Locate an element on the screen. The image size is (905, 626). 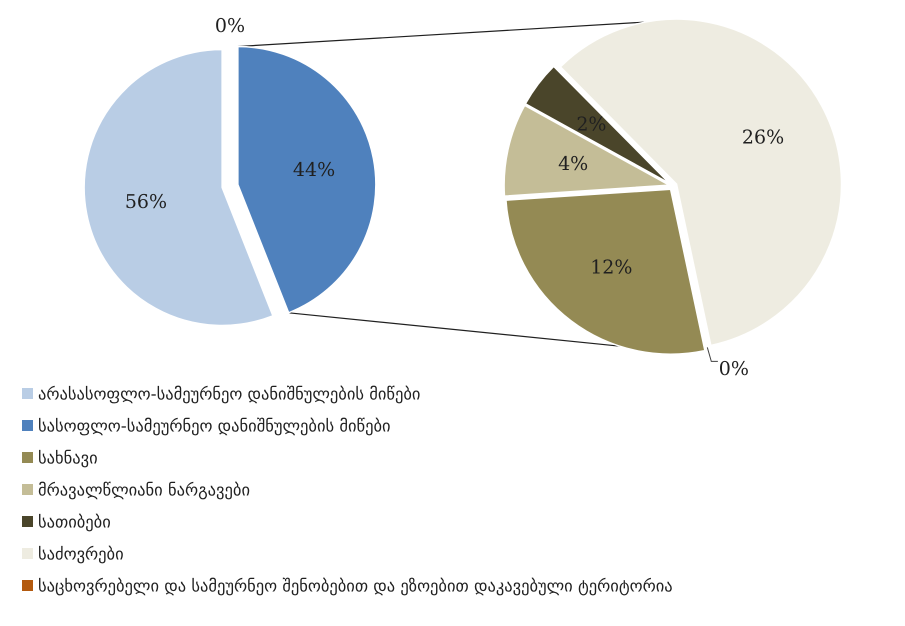
data-label: 26% is located at coordinates (763, 137).